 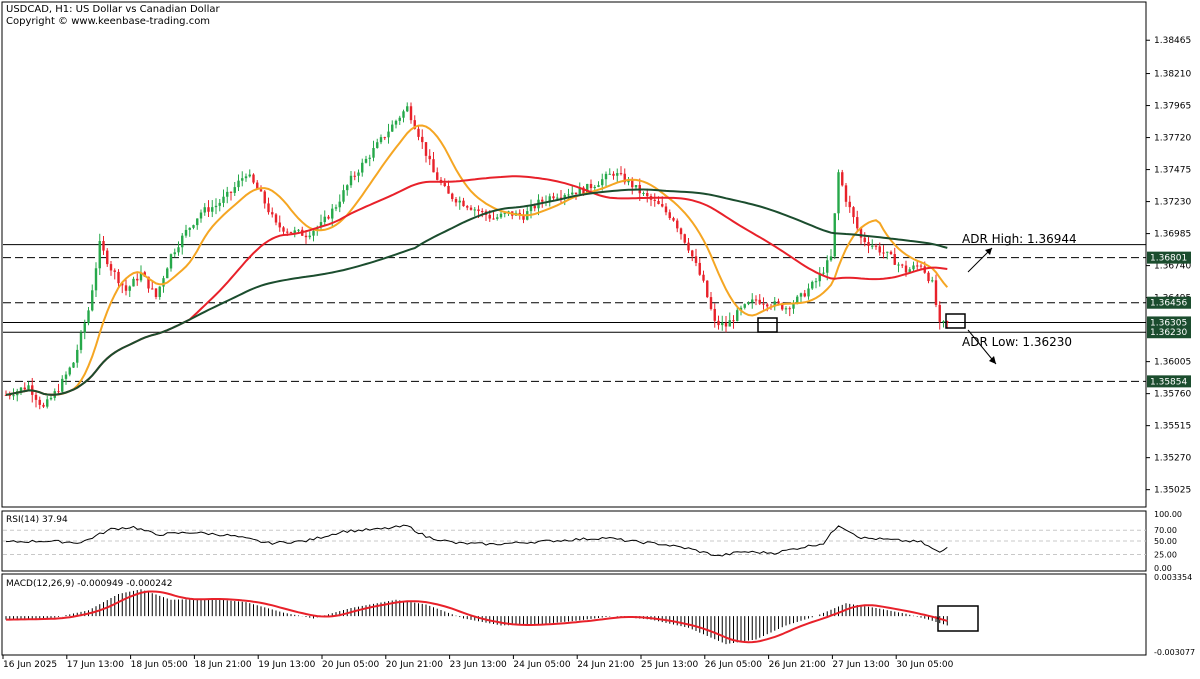 What do you see at coordinates (1172, 235) in the screenshot?
I see `price-tick-label: 1.36985` at bounding box center [1172, 235].